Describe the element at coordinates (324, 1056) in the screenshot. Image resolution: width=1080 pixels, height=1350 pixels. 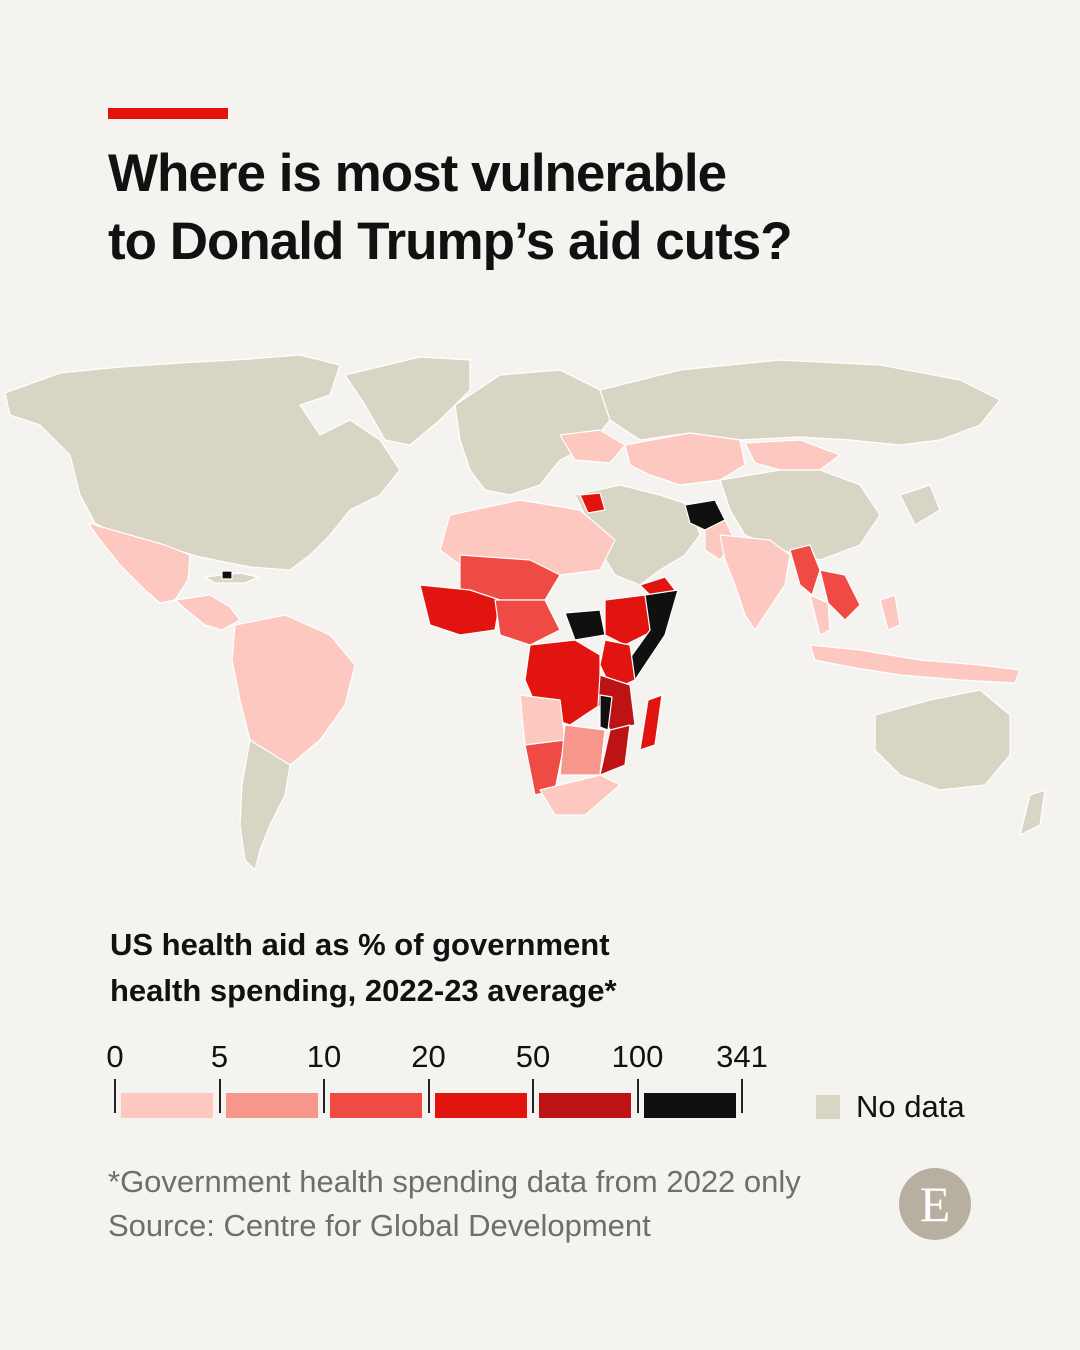
I see `legend-tick-label: 10` at that location.